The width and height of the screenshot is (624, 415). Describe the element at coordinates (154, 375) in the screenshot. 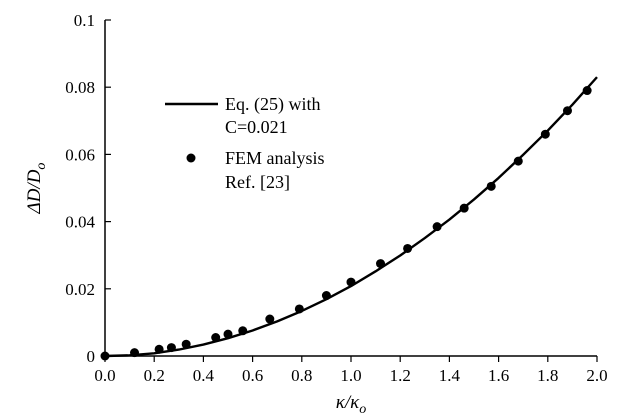

I see `x-tick-label: 0.2` at that location.